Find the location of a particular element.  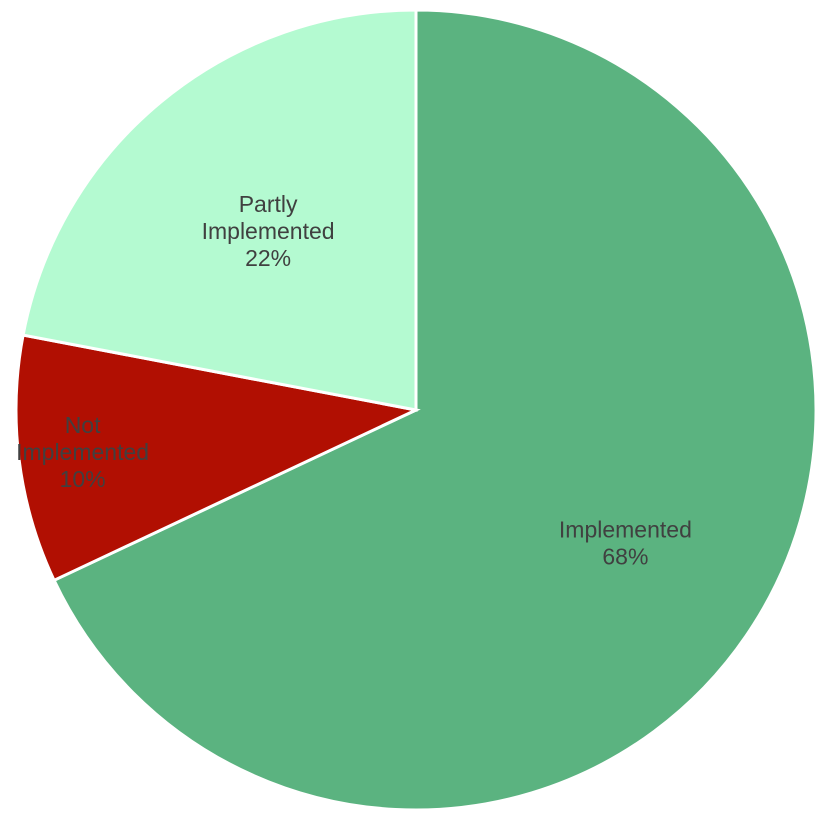

slice-name-label: Partly is located at coordinates (268, 204).